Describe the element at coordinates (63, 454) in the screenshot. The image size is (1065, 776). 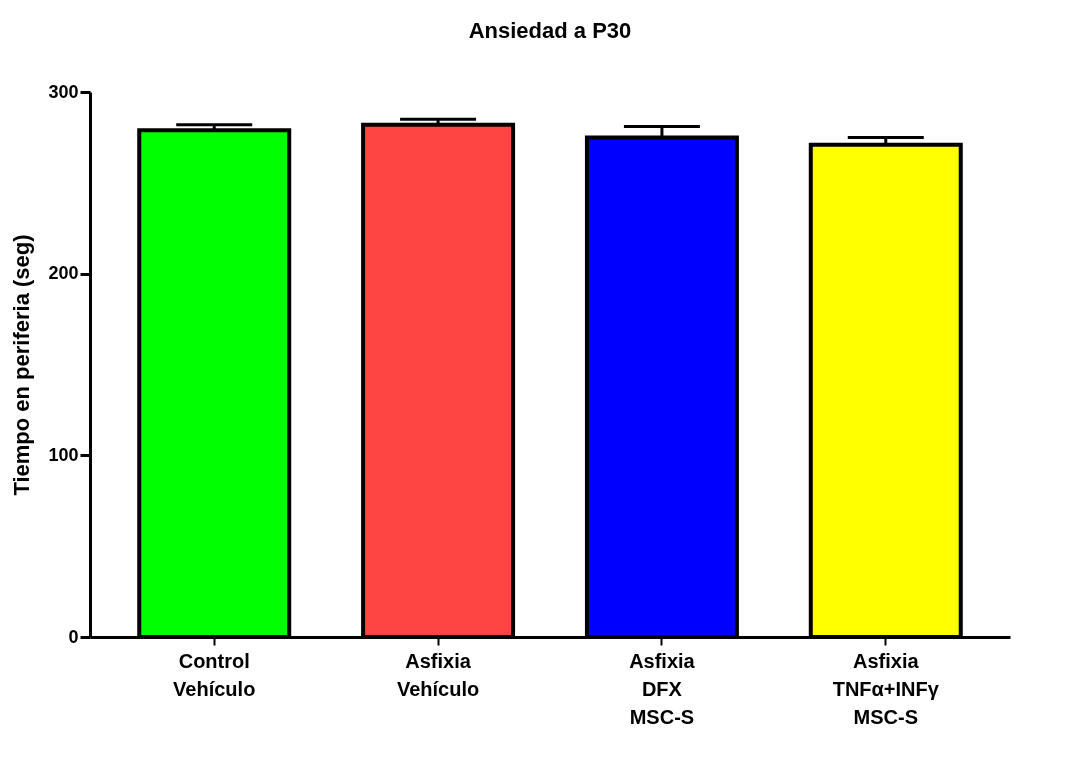
I see `y-tick-label: 100` at that location.